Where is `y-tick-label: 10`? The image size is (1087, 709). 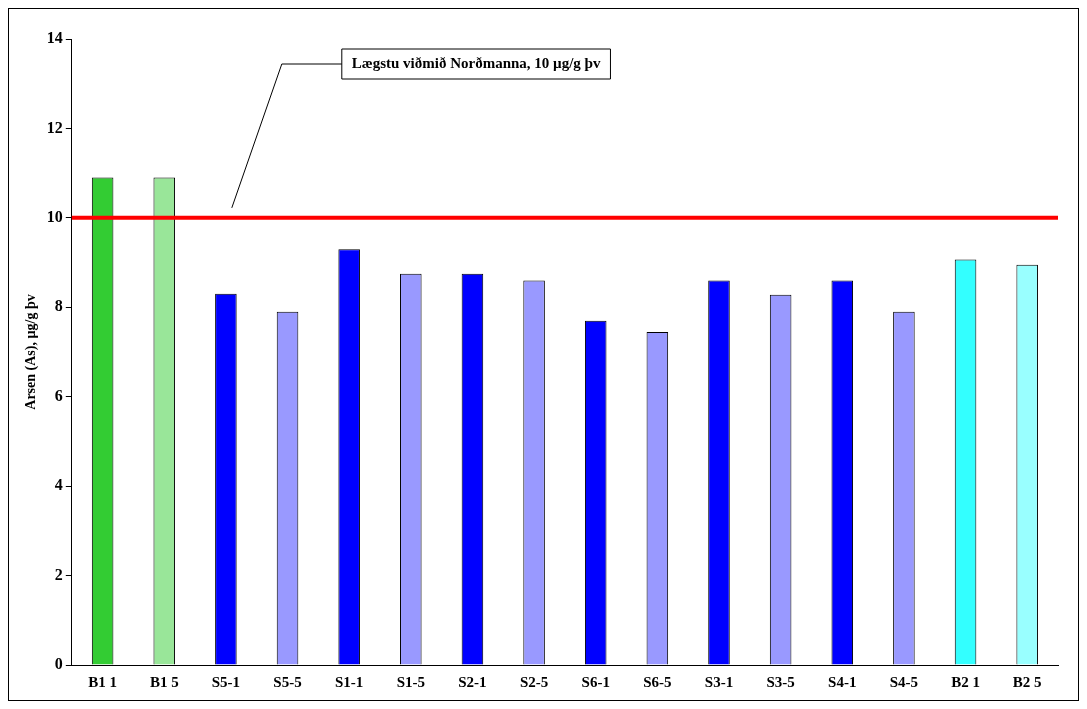
y-tick-label: 10 is located at coordinates (54, 216).